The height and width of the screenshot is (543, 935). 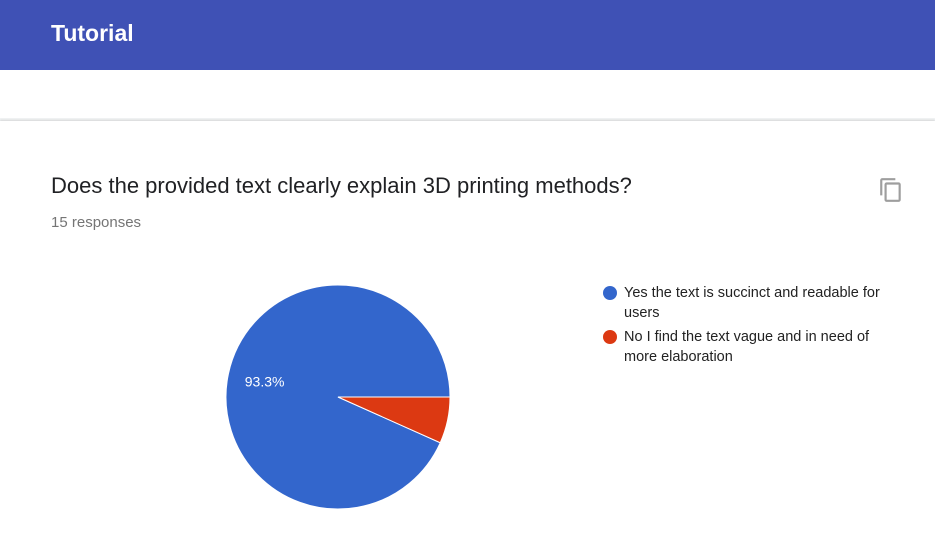 I want to click on pie-chart: 93.3%, so click(x=338, y=397).